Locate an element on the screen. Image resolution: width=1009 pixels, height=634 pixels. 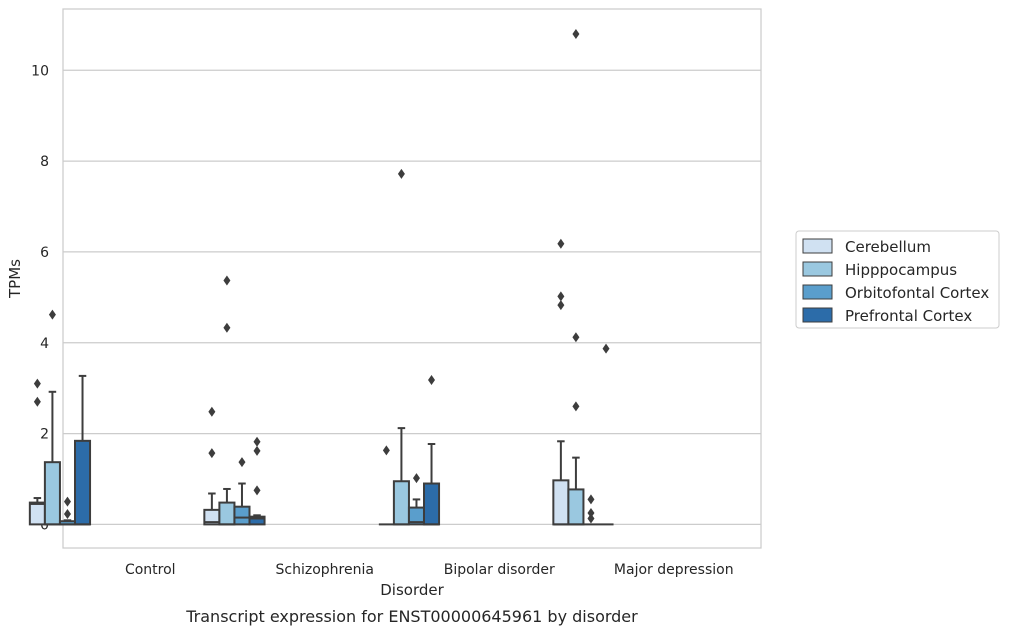
box-orbitofontal-cortex-control is located at coordinates (67, 511).